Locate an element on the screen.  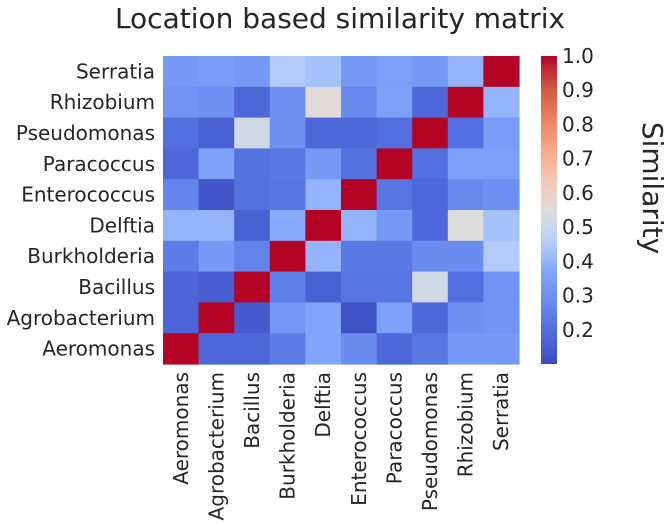
x-tick-label: Enterococcus is located at coordinates (359, 439).